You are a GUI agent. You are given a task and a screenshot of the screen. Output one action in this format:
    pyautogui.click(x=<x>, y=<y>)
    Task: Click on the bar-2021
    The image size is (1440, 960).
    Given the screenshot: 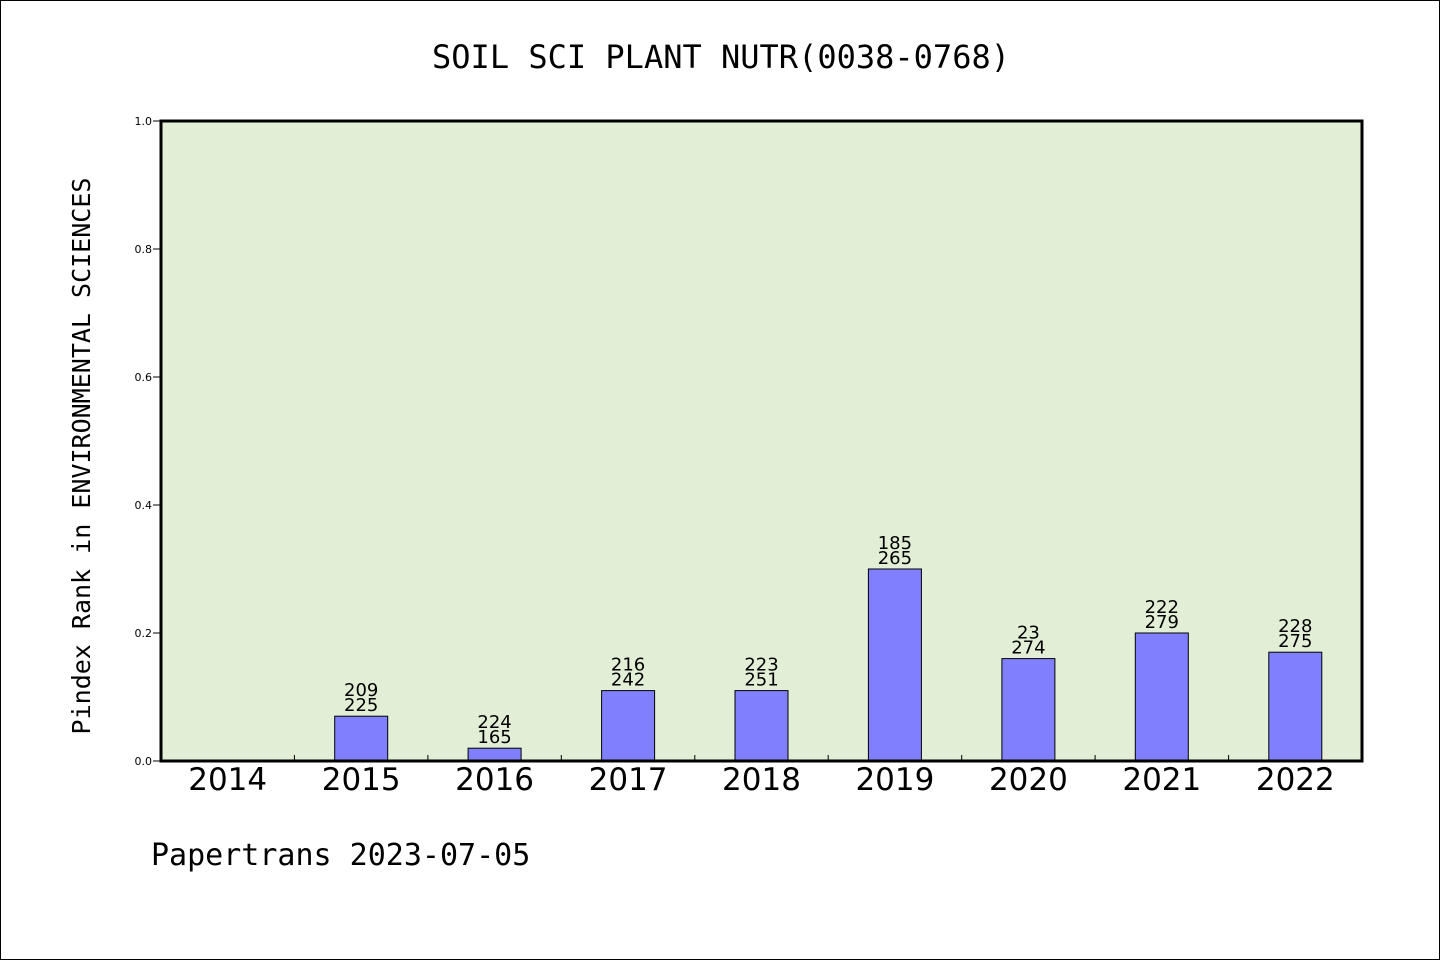 What is the action you would take?
    pyautogui.click(x=1161, y=697)
    